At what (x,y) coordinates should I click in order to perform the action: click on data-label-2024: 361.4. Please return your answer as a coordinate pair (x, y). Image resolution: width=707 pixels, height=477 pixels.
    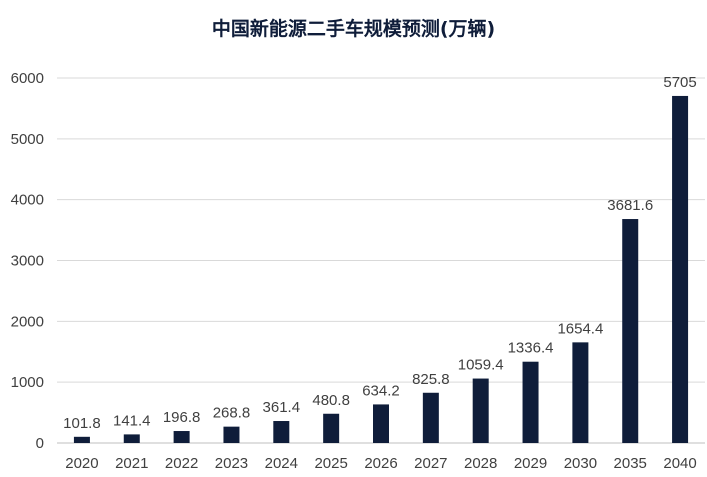
    Looking at the image, I should click on (282, 407).